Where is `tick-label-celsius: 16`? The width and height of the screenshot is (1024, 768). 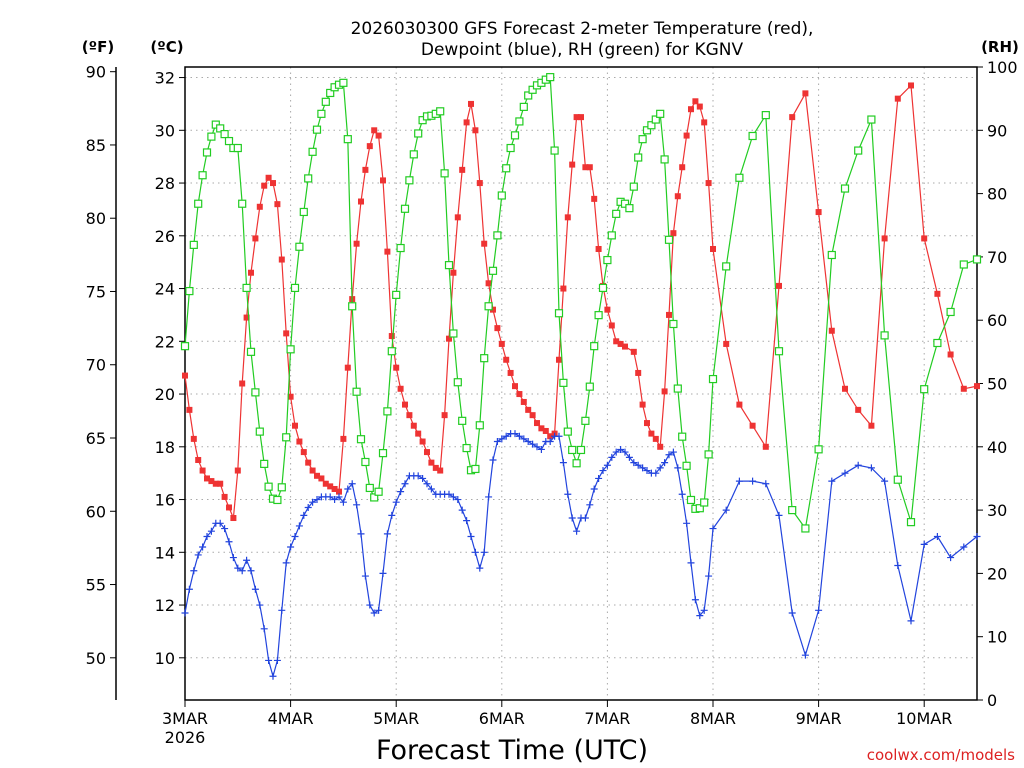 tick-label-celsius: 16 is located at coordinates (165, 500).